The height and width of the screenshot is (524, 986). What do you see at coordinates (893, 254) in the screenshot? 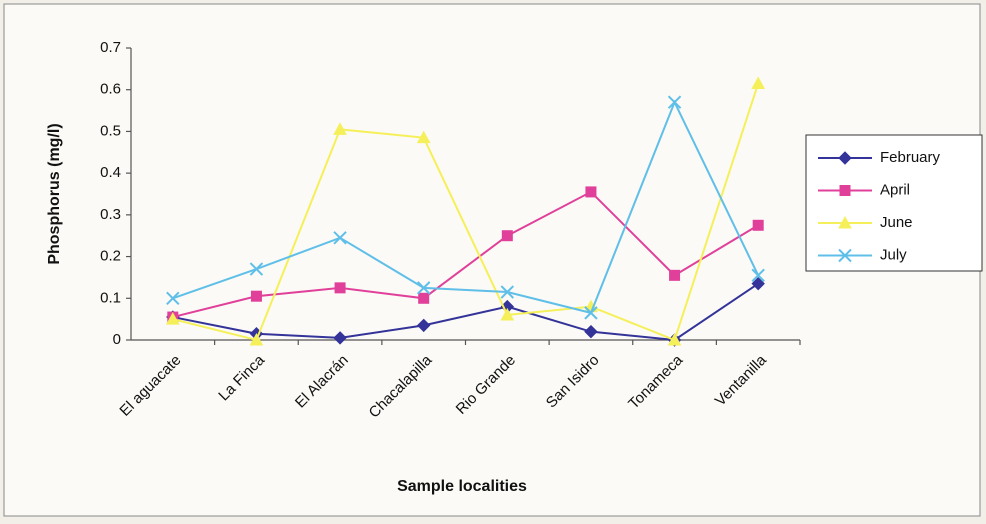
I see `legend-label: July` at bounding box center [893, 254].